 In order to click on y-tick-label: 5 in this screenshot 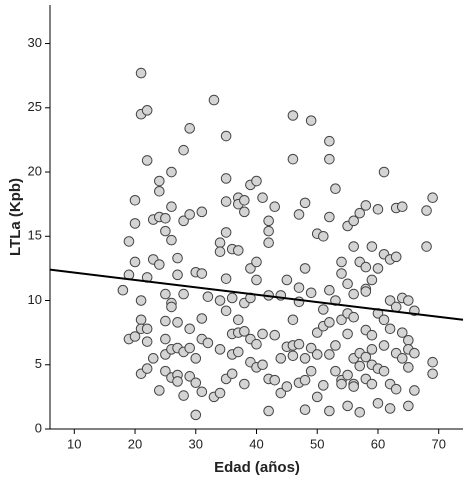, I will do `click(38, 363)`.